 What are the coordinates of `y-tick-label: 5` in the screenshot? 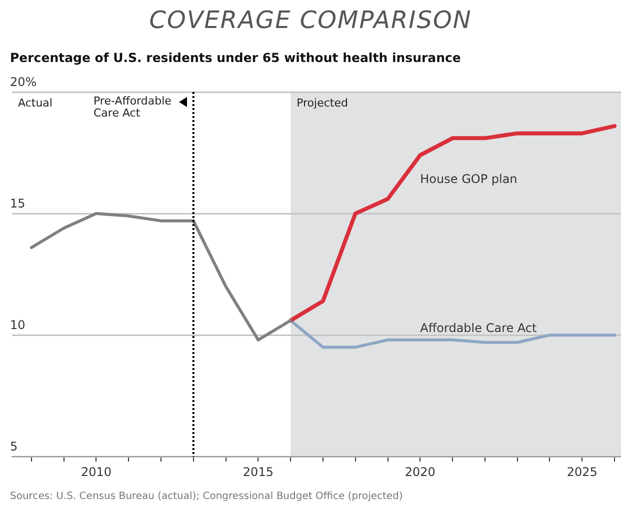 It's located at (14, 447).